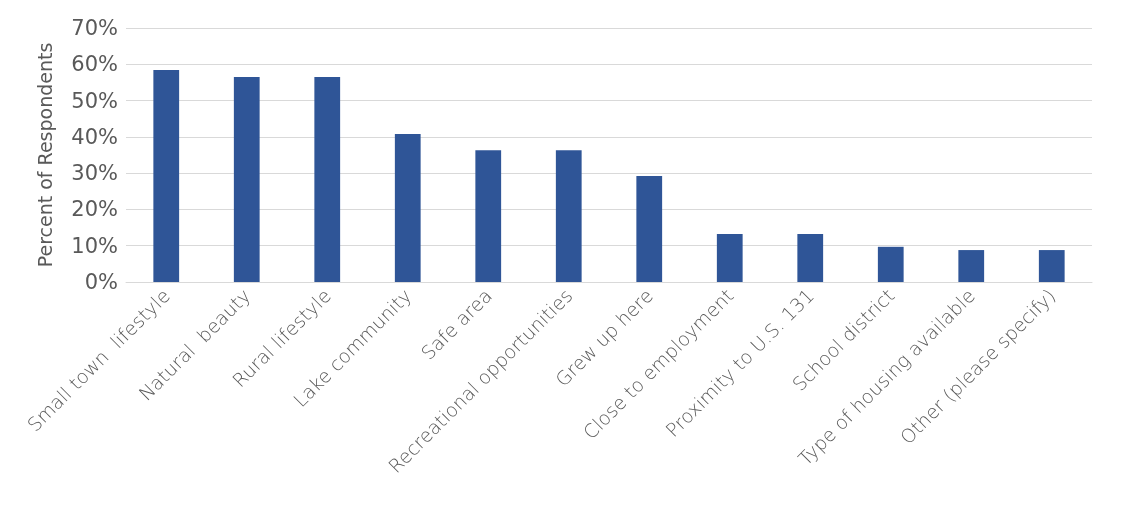  Describe the element at coordinates (94, 173) in the screenshot. I see `y-tick-label: 30%` at that location.